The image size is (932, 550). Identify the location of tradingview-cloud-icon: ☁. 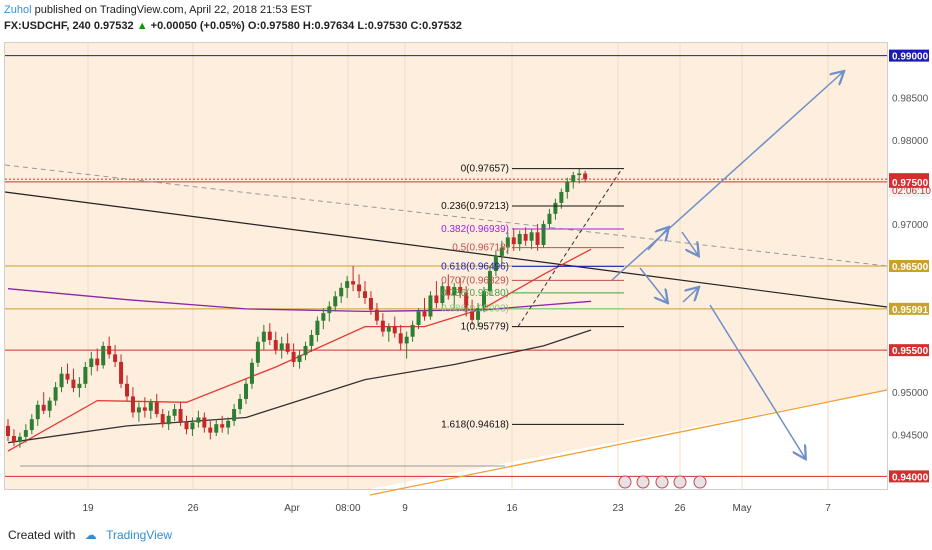
(90, 535).